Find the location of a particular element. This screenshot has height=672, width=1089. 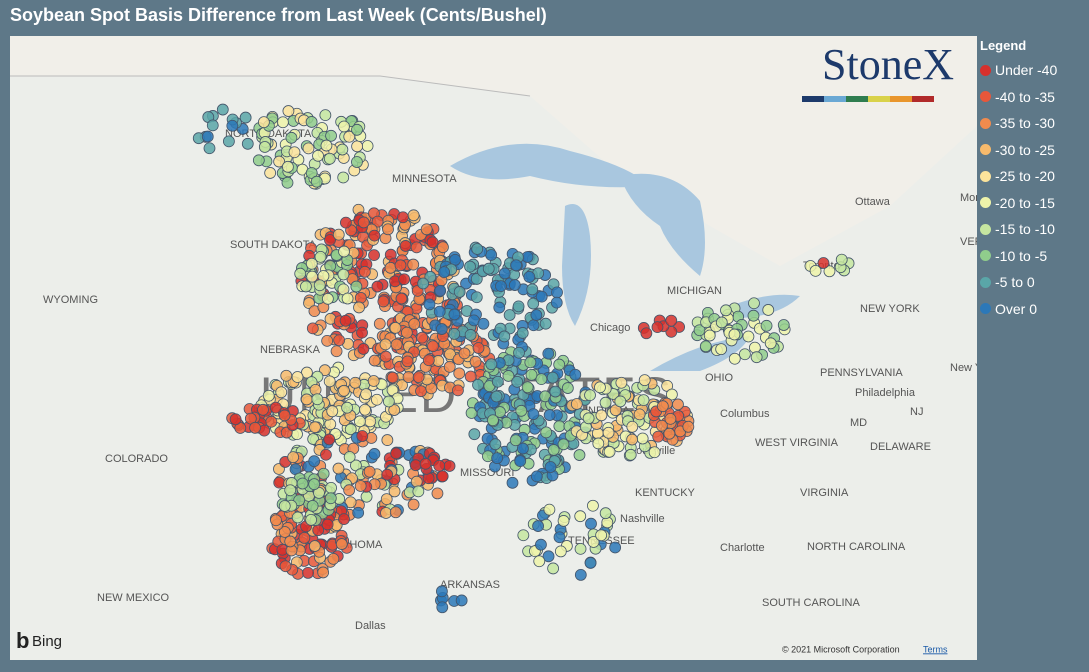

place-label: NEBRASKA is located at coordinates (290, 350).